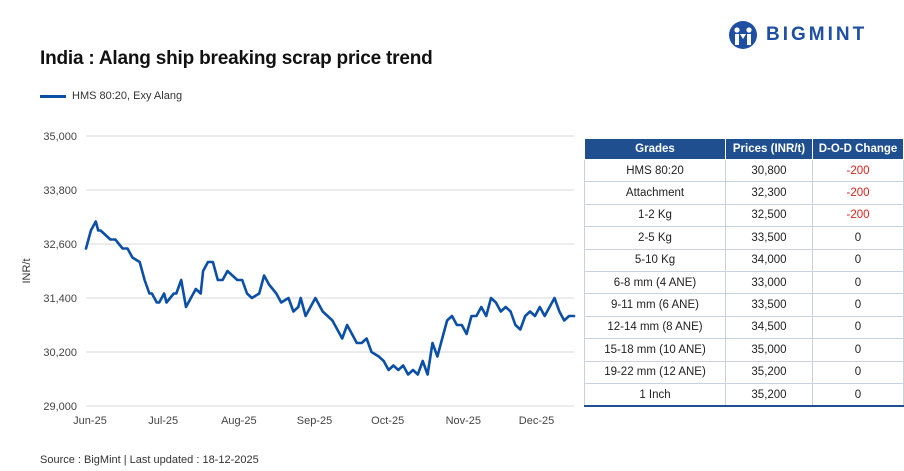 The height and width of the screenshot is (471, 904). What do you see at coordinates (655, 193) in the screenshot?
I see `grade-cell: Attachment` at bounding box center [655, 193].